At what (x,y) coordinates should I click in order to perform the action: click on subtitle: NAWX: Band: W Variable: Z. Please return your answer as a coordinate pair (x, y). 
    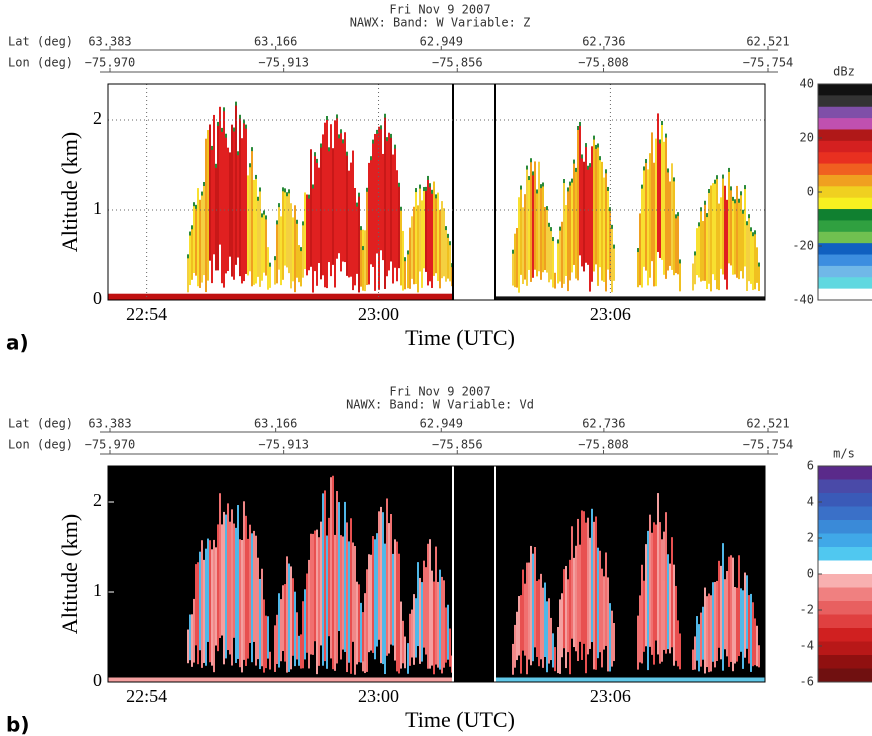
    Looking at the image, I should click on (440, 23).